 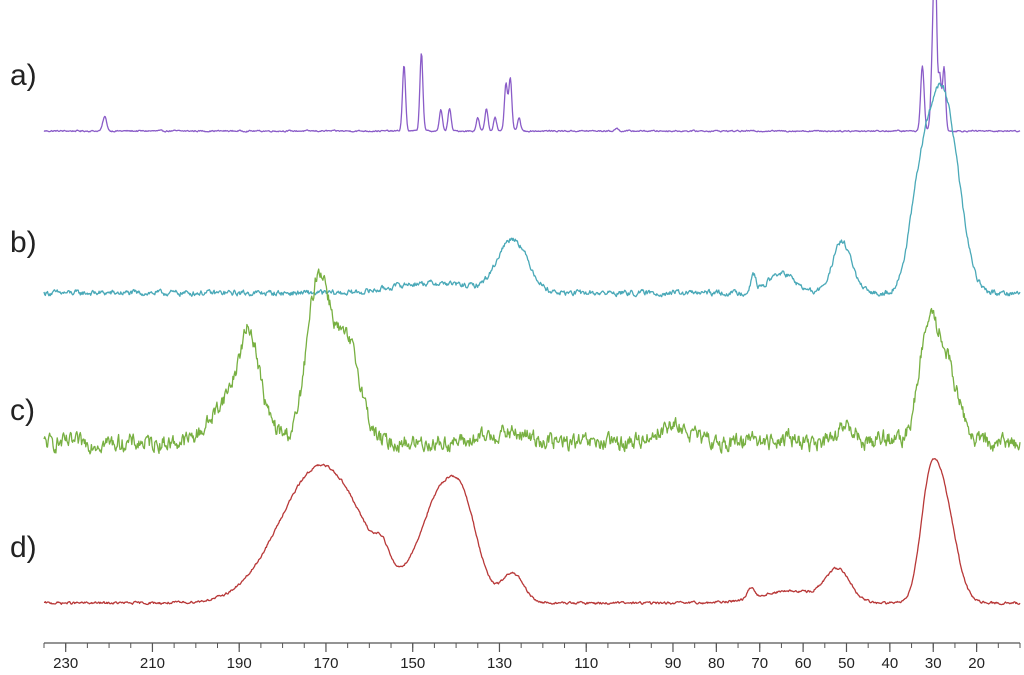 I want to click on x-tick-label-70: 70, so click(x=759, y=663).